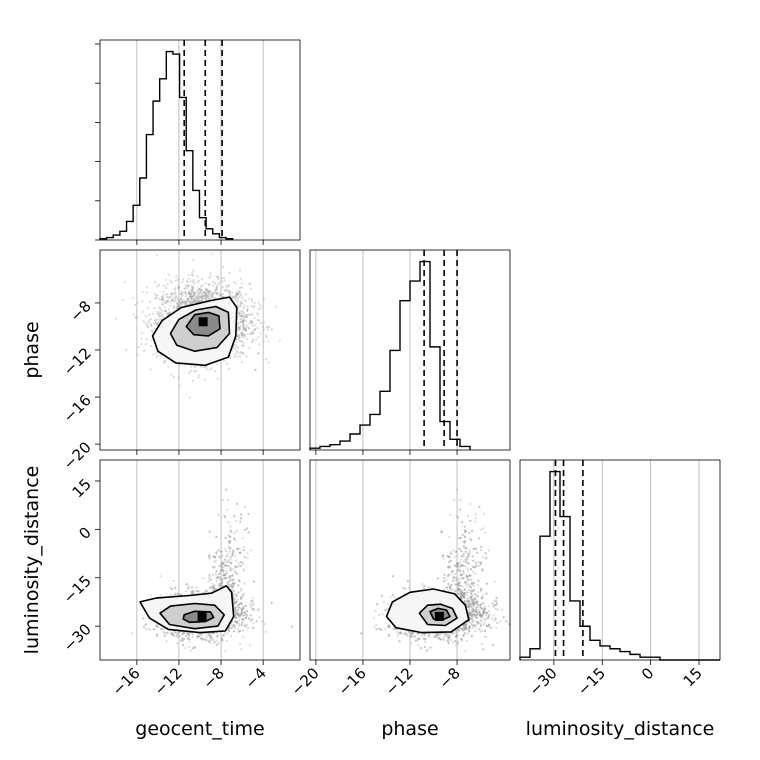  I want to click on histogram-luminosity_distance, so click(619, 565).